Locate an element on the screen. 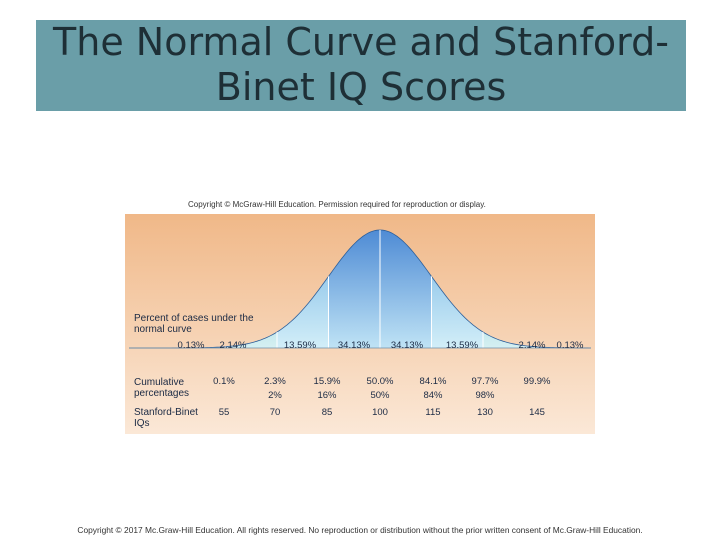  cumulative-percentage-rounded: 84% is located at coordinates (433, 395).